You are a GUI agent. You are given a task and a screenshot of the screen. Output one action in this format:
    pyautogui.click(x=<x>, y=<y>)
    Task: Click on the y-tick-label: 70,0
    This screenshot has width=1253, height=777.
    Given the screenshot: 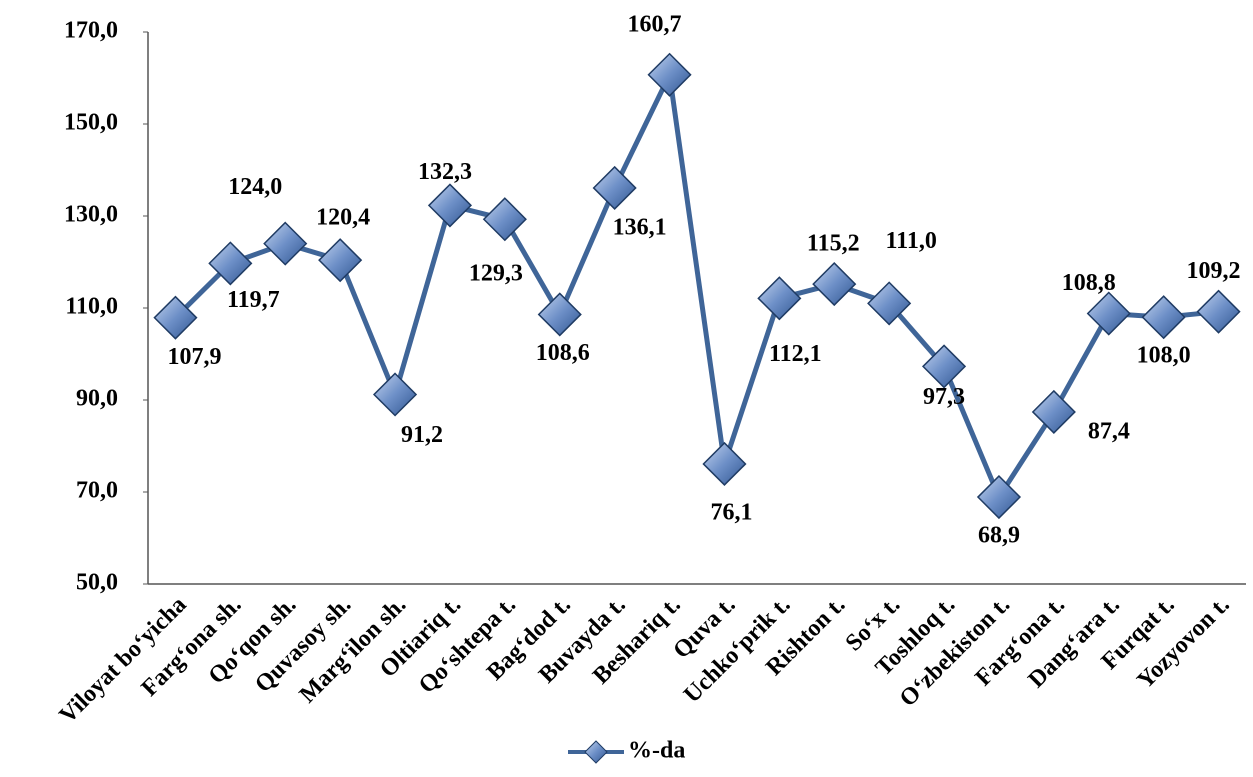 What is the action you would take?
    pyautogui.click(x=97, y=491)
    